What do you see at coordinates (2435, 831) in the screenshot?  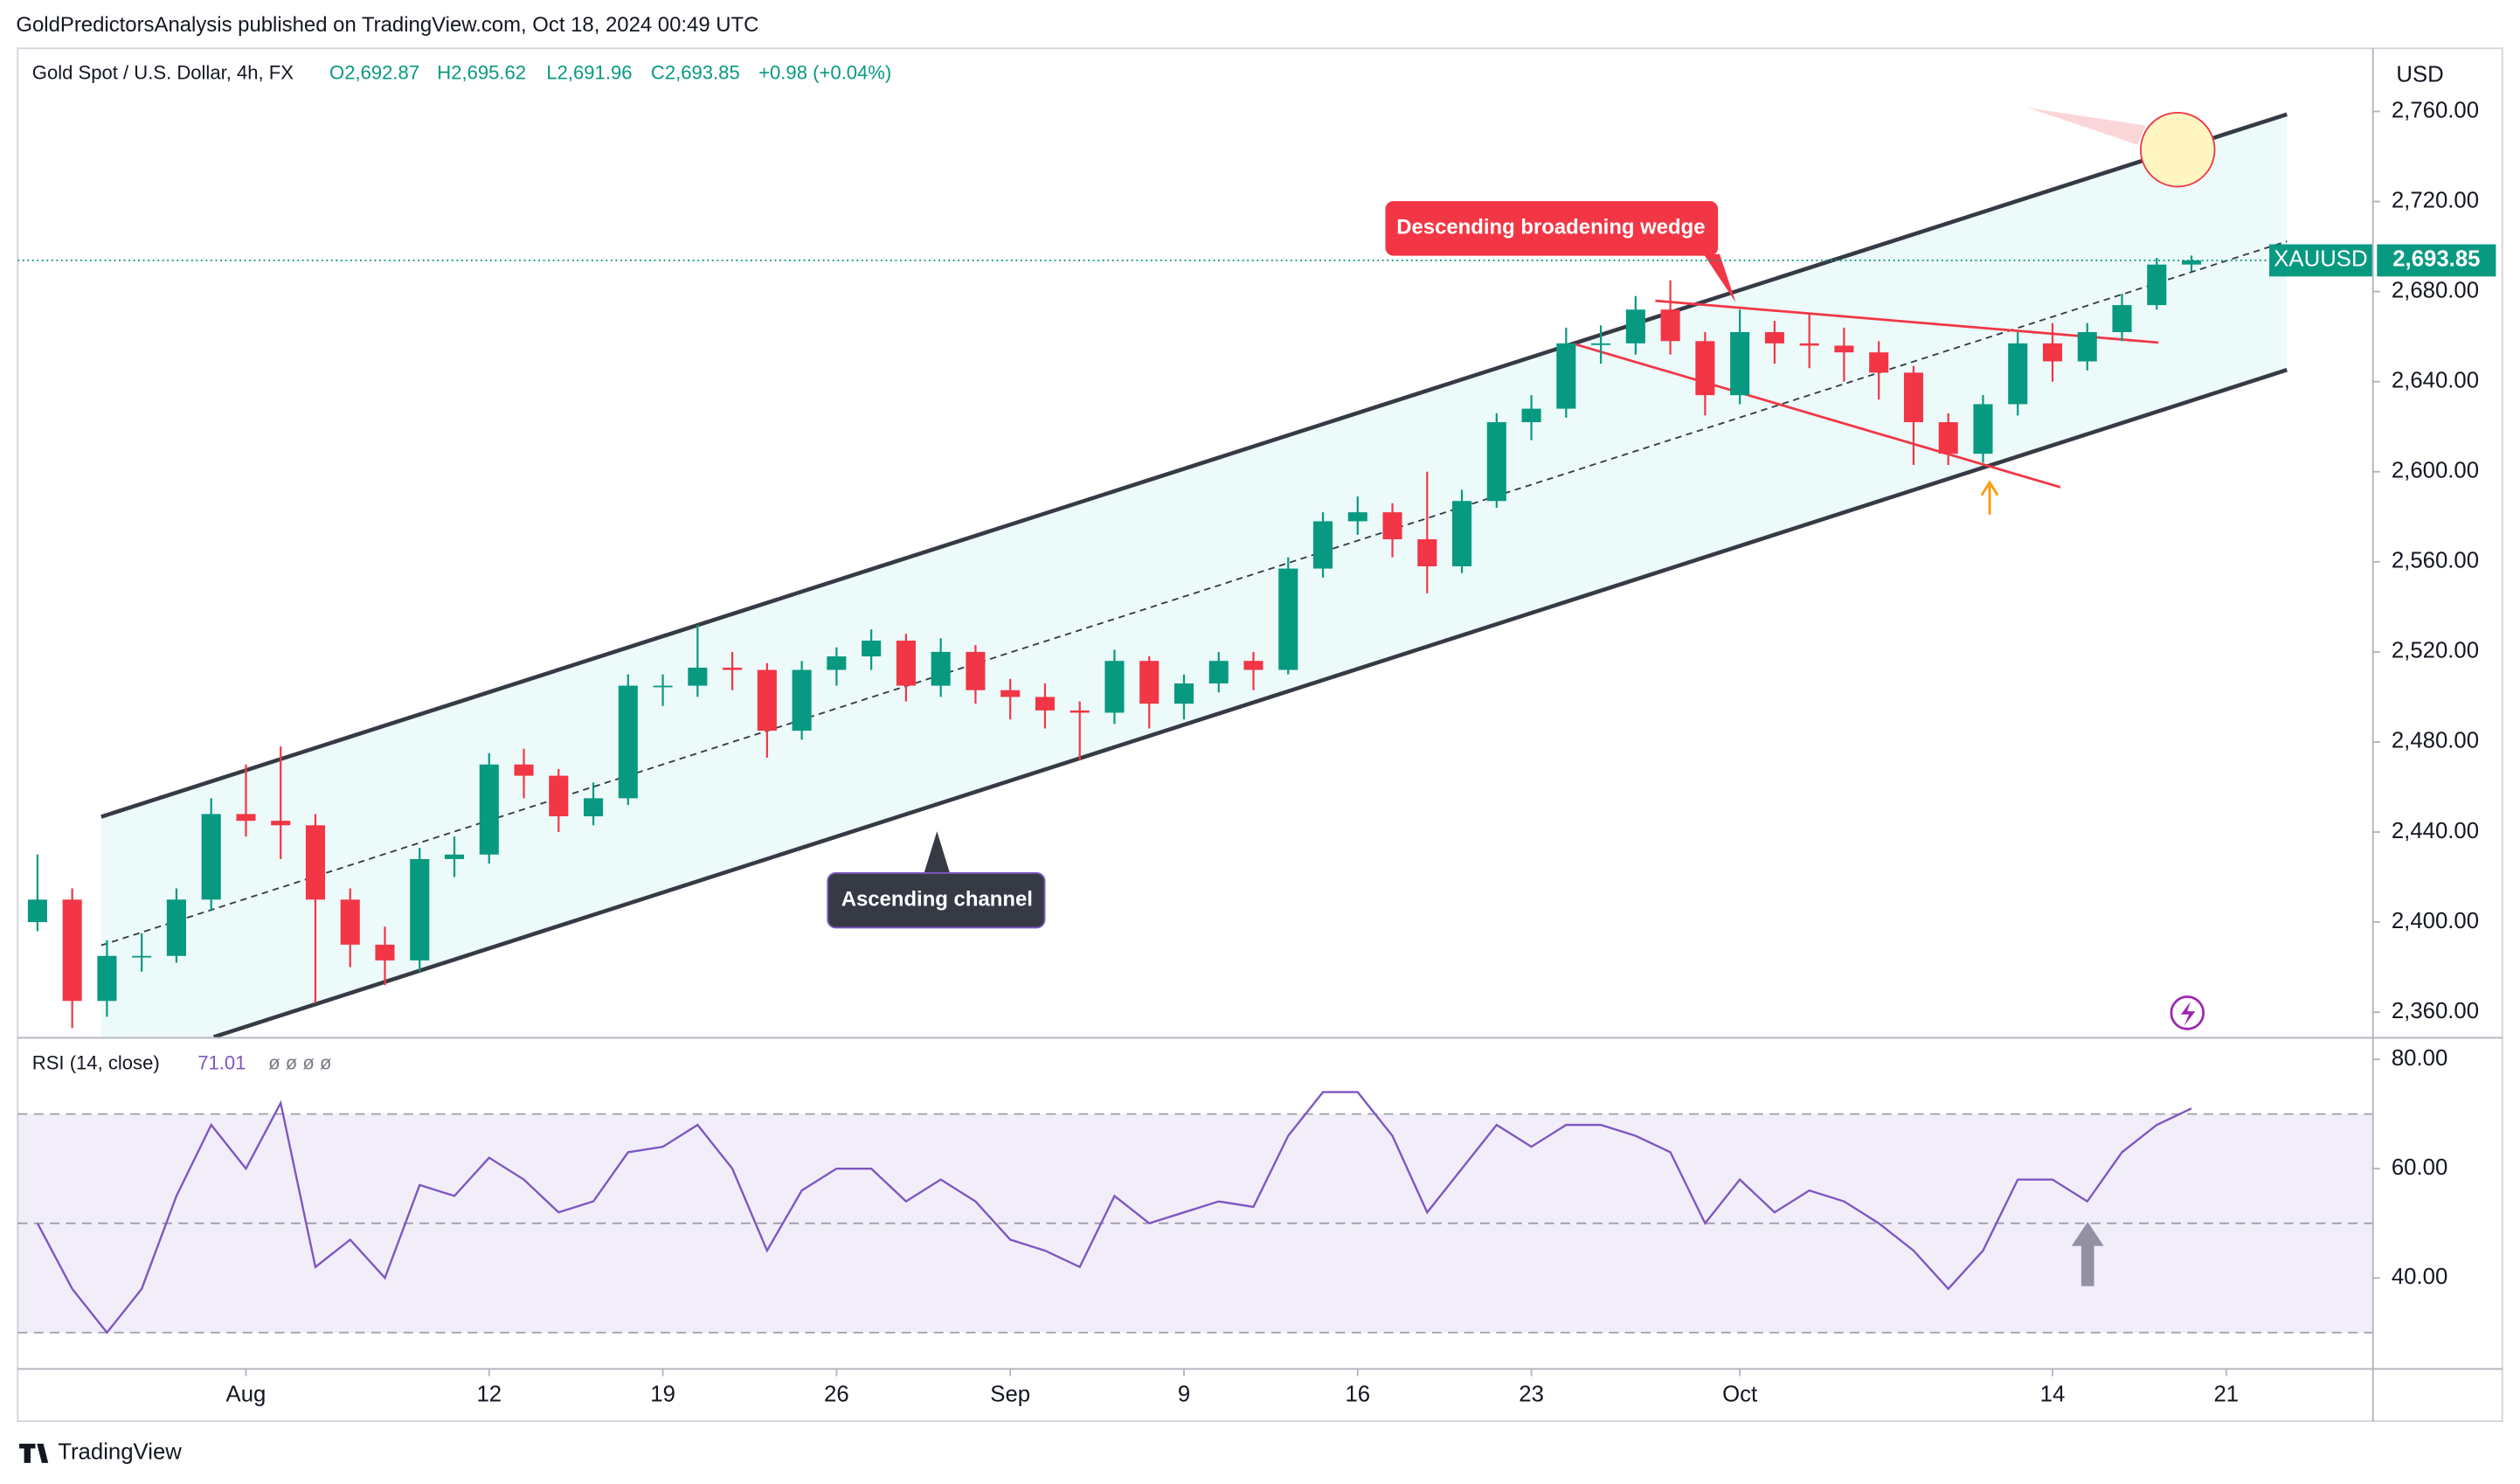 I see `y-tick-label: 2,440.00` at bounding box center [2435, 831].